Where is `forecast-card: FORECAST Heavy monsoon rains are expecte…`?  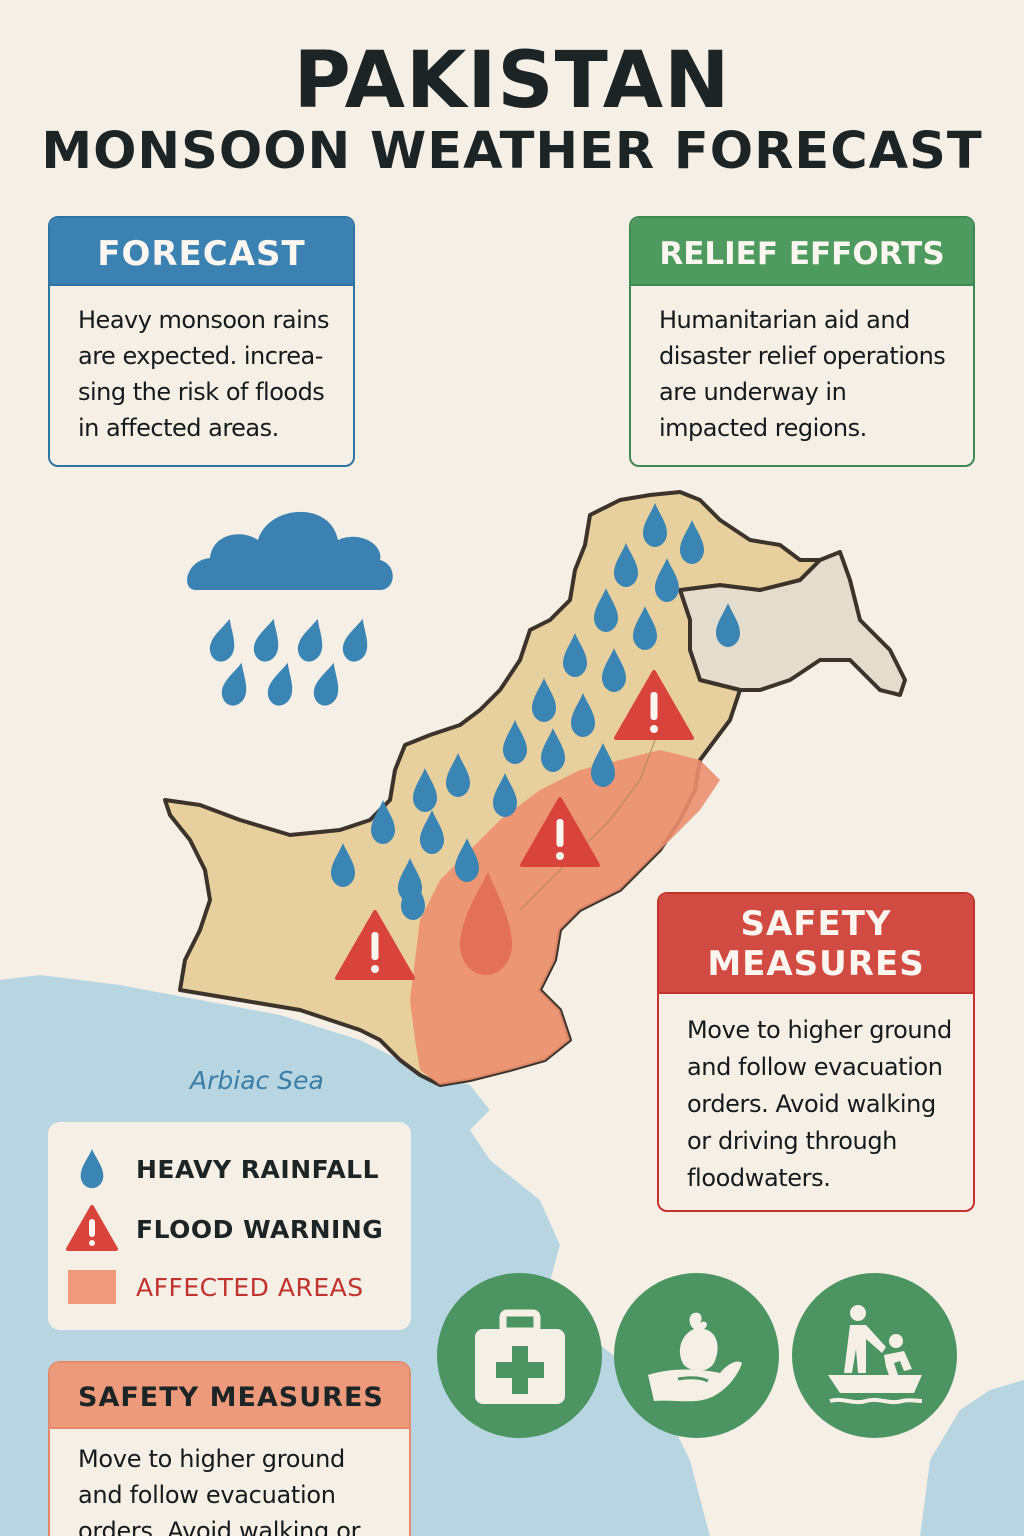 forecast-card: FORECAST Heavy monsoon rains are expecte… is located at coordinates (201, 341).